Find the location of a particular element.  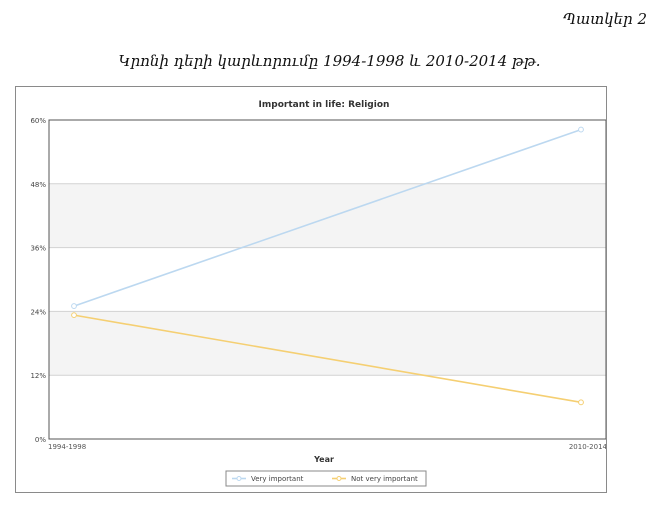

y-tick-label: 0% is located at coordinates (40, 440).